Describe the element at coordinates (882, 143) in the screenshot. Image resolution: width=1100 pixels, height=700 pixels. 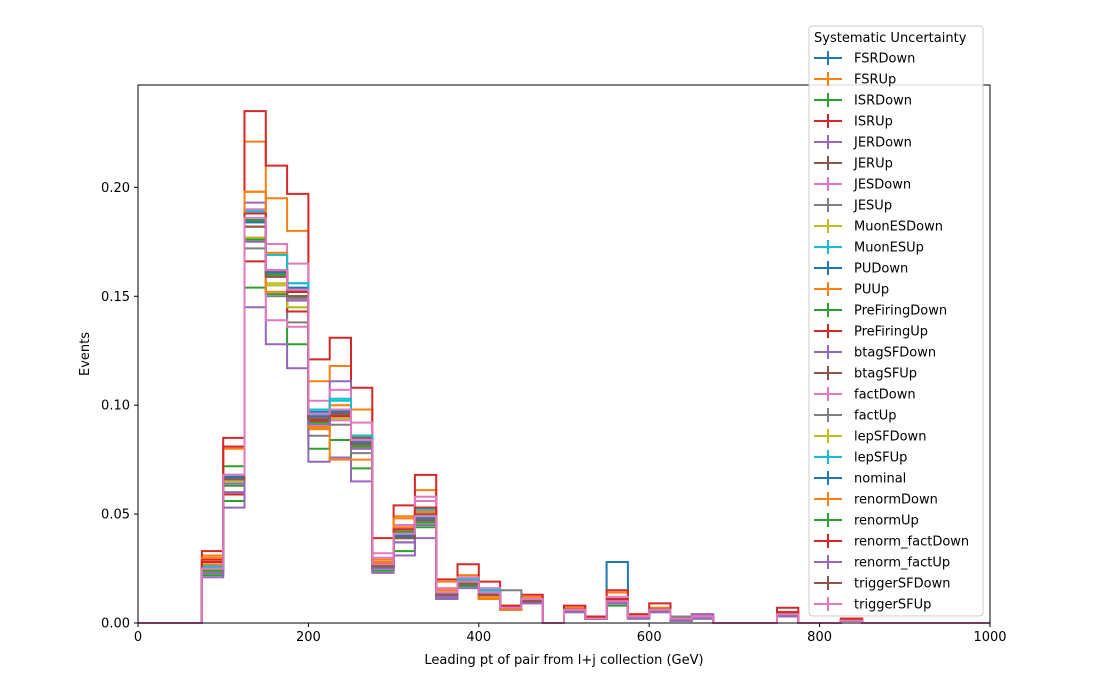
I see `legend-label: JERDown` at that location.